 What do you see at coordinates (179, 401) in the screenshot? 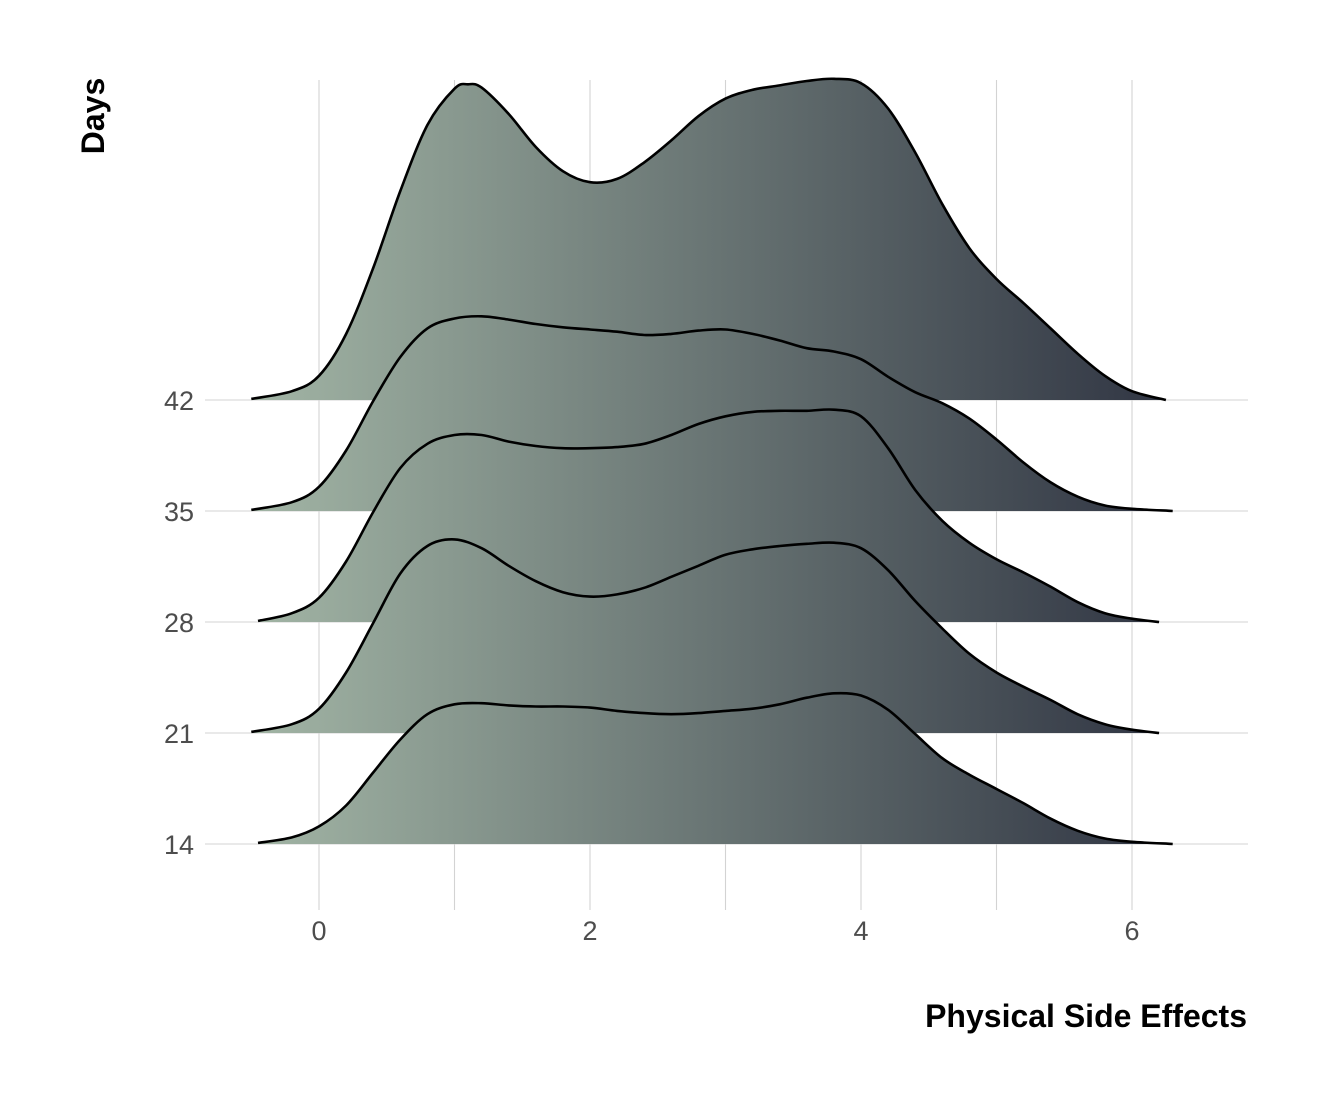
I see `y-tick-label: 42` at bounding box center [179, 401].